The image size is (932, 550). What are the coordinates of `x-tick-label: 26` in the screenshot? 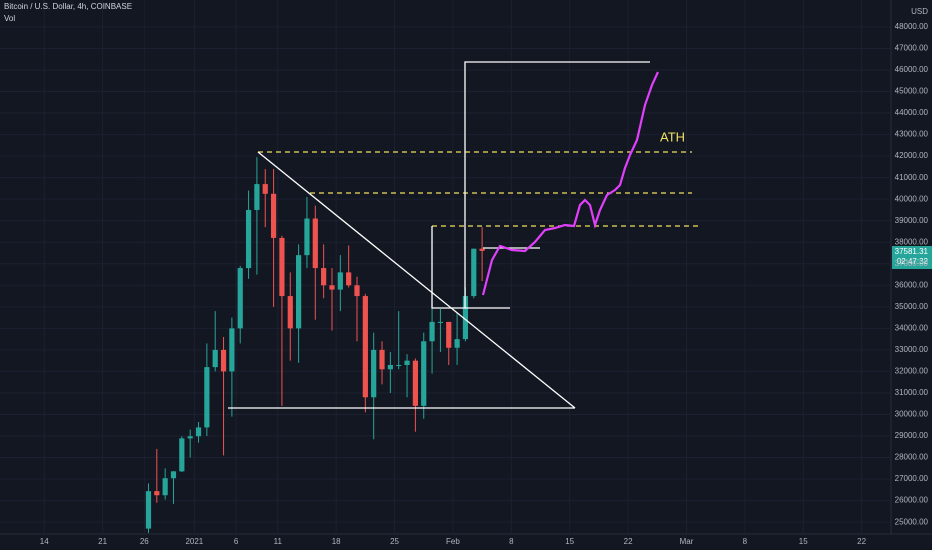 It's located at (144, 541).